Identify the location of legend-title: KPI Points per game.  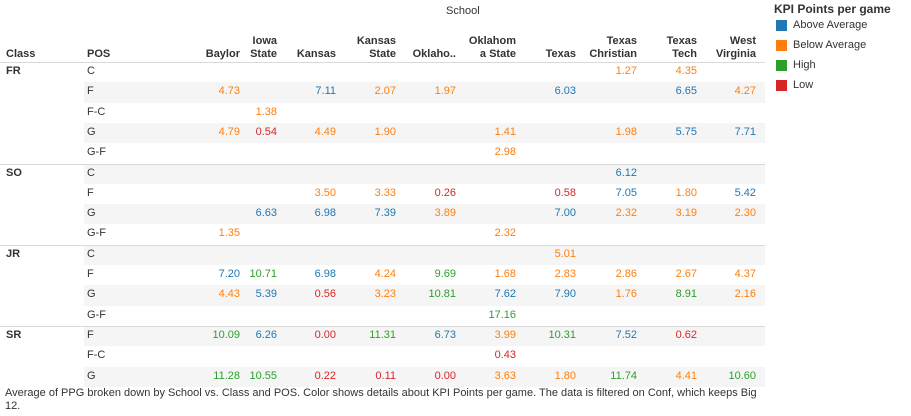
(832, 9).